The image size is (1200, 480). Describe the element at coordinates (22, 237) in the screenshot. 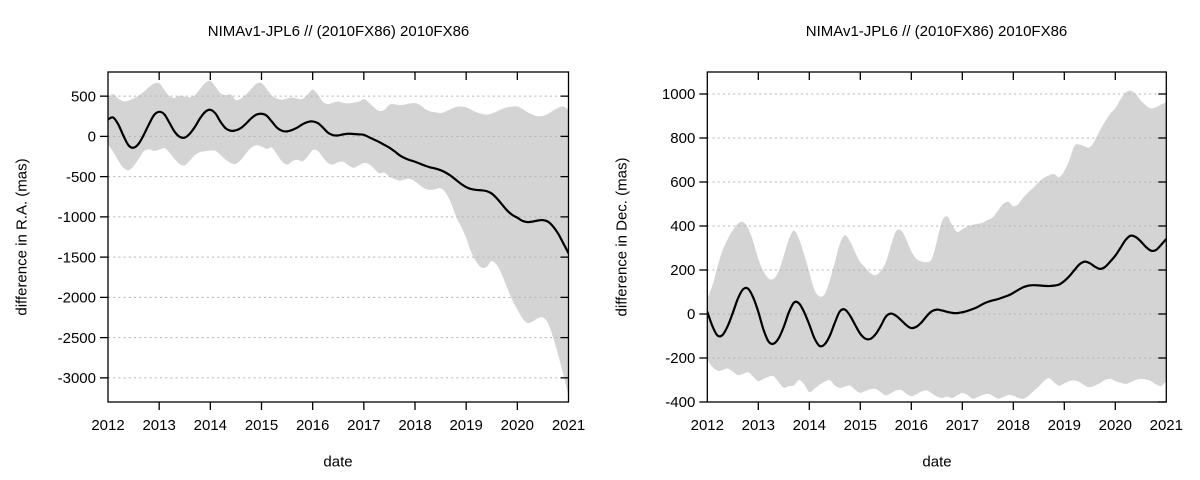

I see `ra-y-axis-label: difference in R.A. (mas)` at that location.